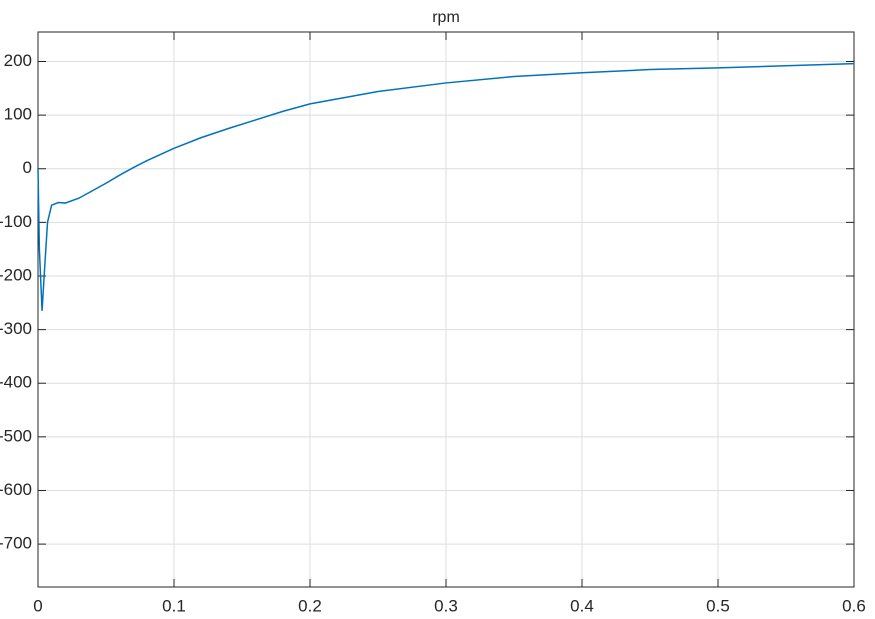 This screenshot has width=875, height=619. Describe the element at coordinates (18, 60) in the screenshot. I see `y-tick-label: 200` at that location.